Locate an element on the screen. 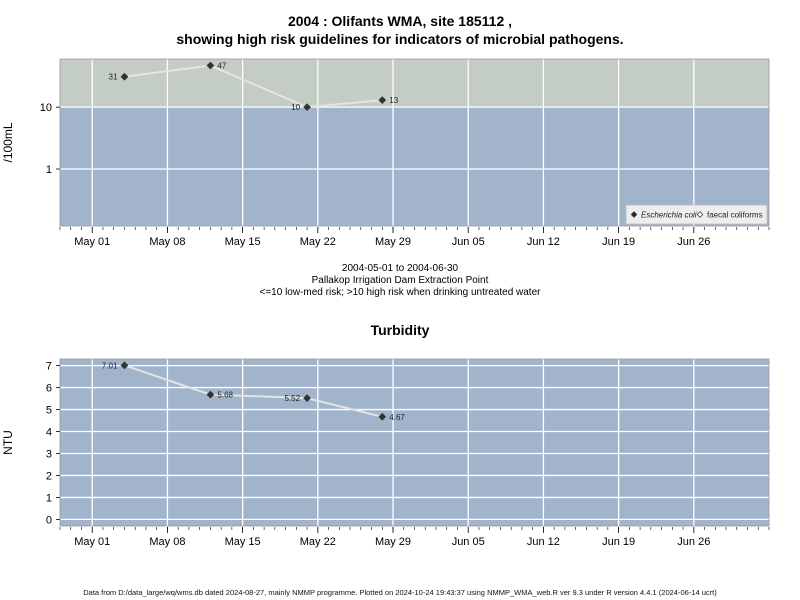 This screenshot has width=800, height=600. data-label: 5.68 is located at coordinates (225, 395).